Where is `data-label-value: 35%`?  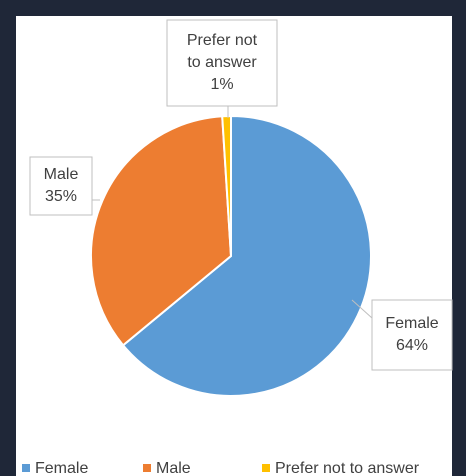 data-label-value: 35% is located at coordinates (61, 196).